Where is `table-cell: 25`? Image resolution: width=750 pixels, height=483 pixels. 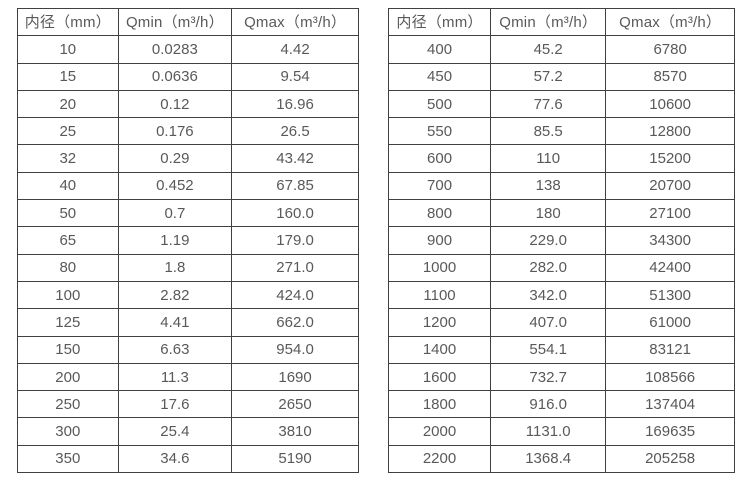
table-cell: 25 is located at coordinates (68, 131).